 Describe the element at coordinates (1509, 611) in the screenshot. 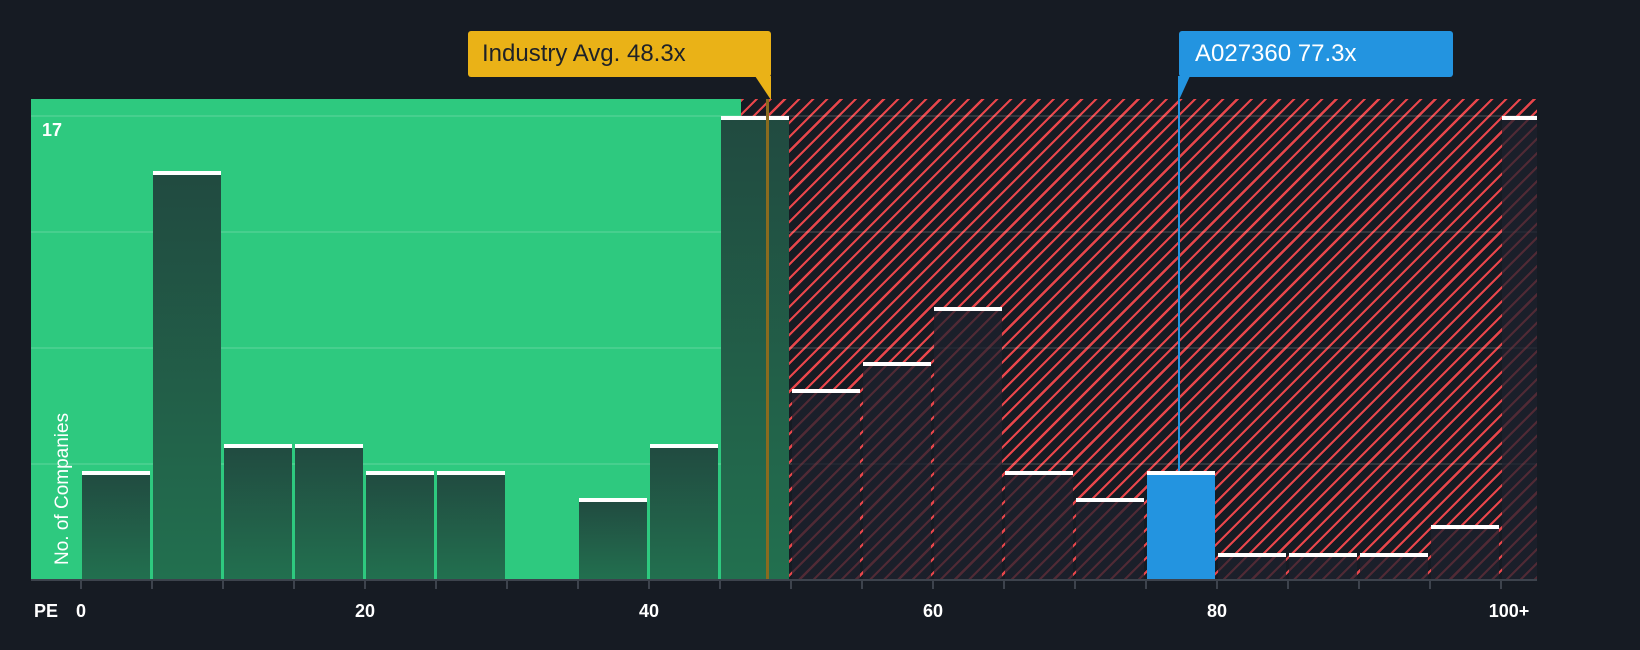

I see `x-axis-tick-label: 100+` at that location.